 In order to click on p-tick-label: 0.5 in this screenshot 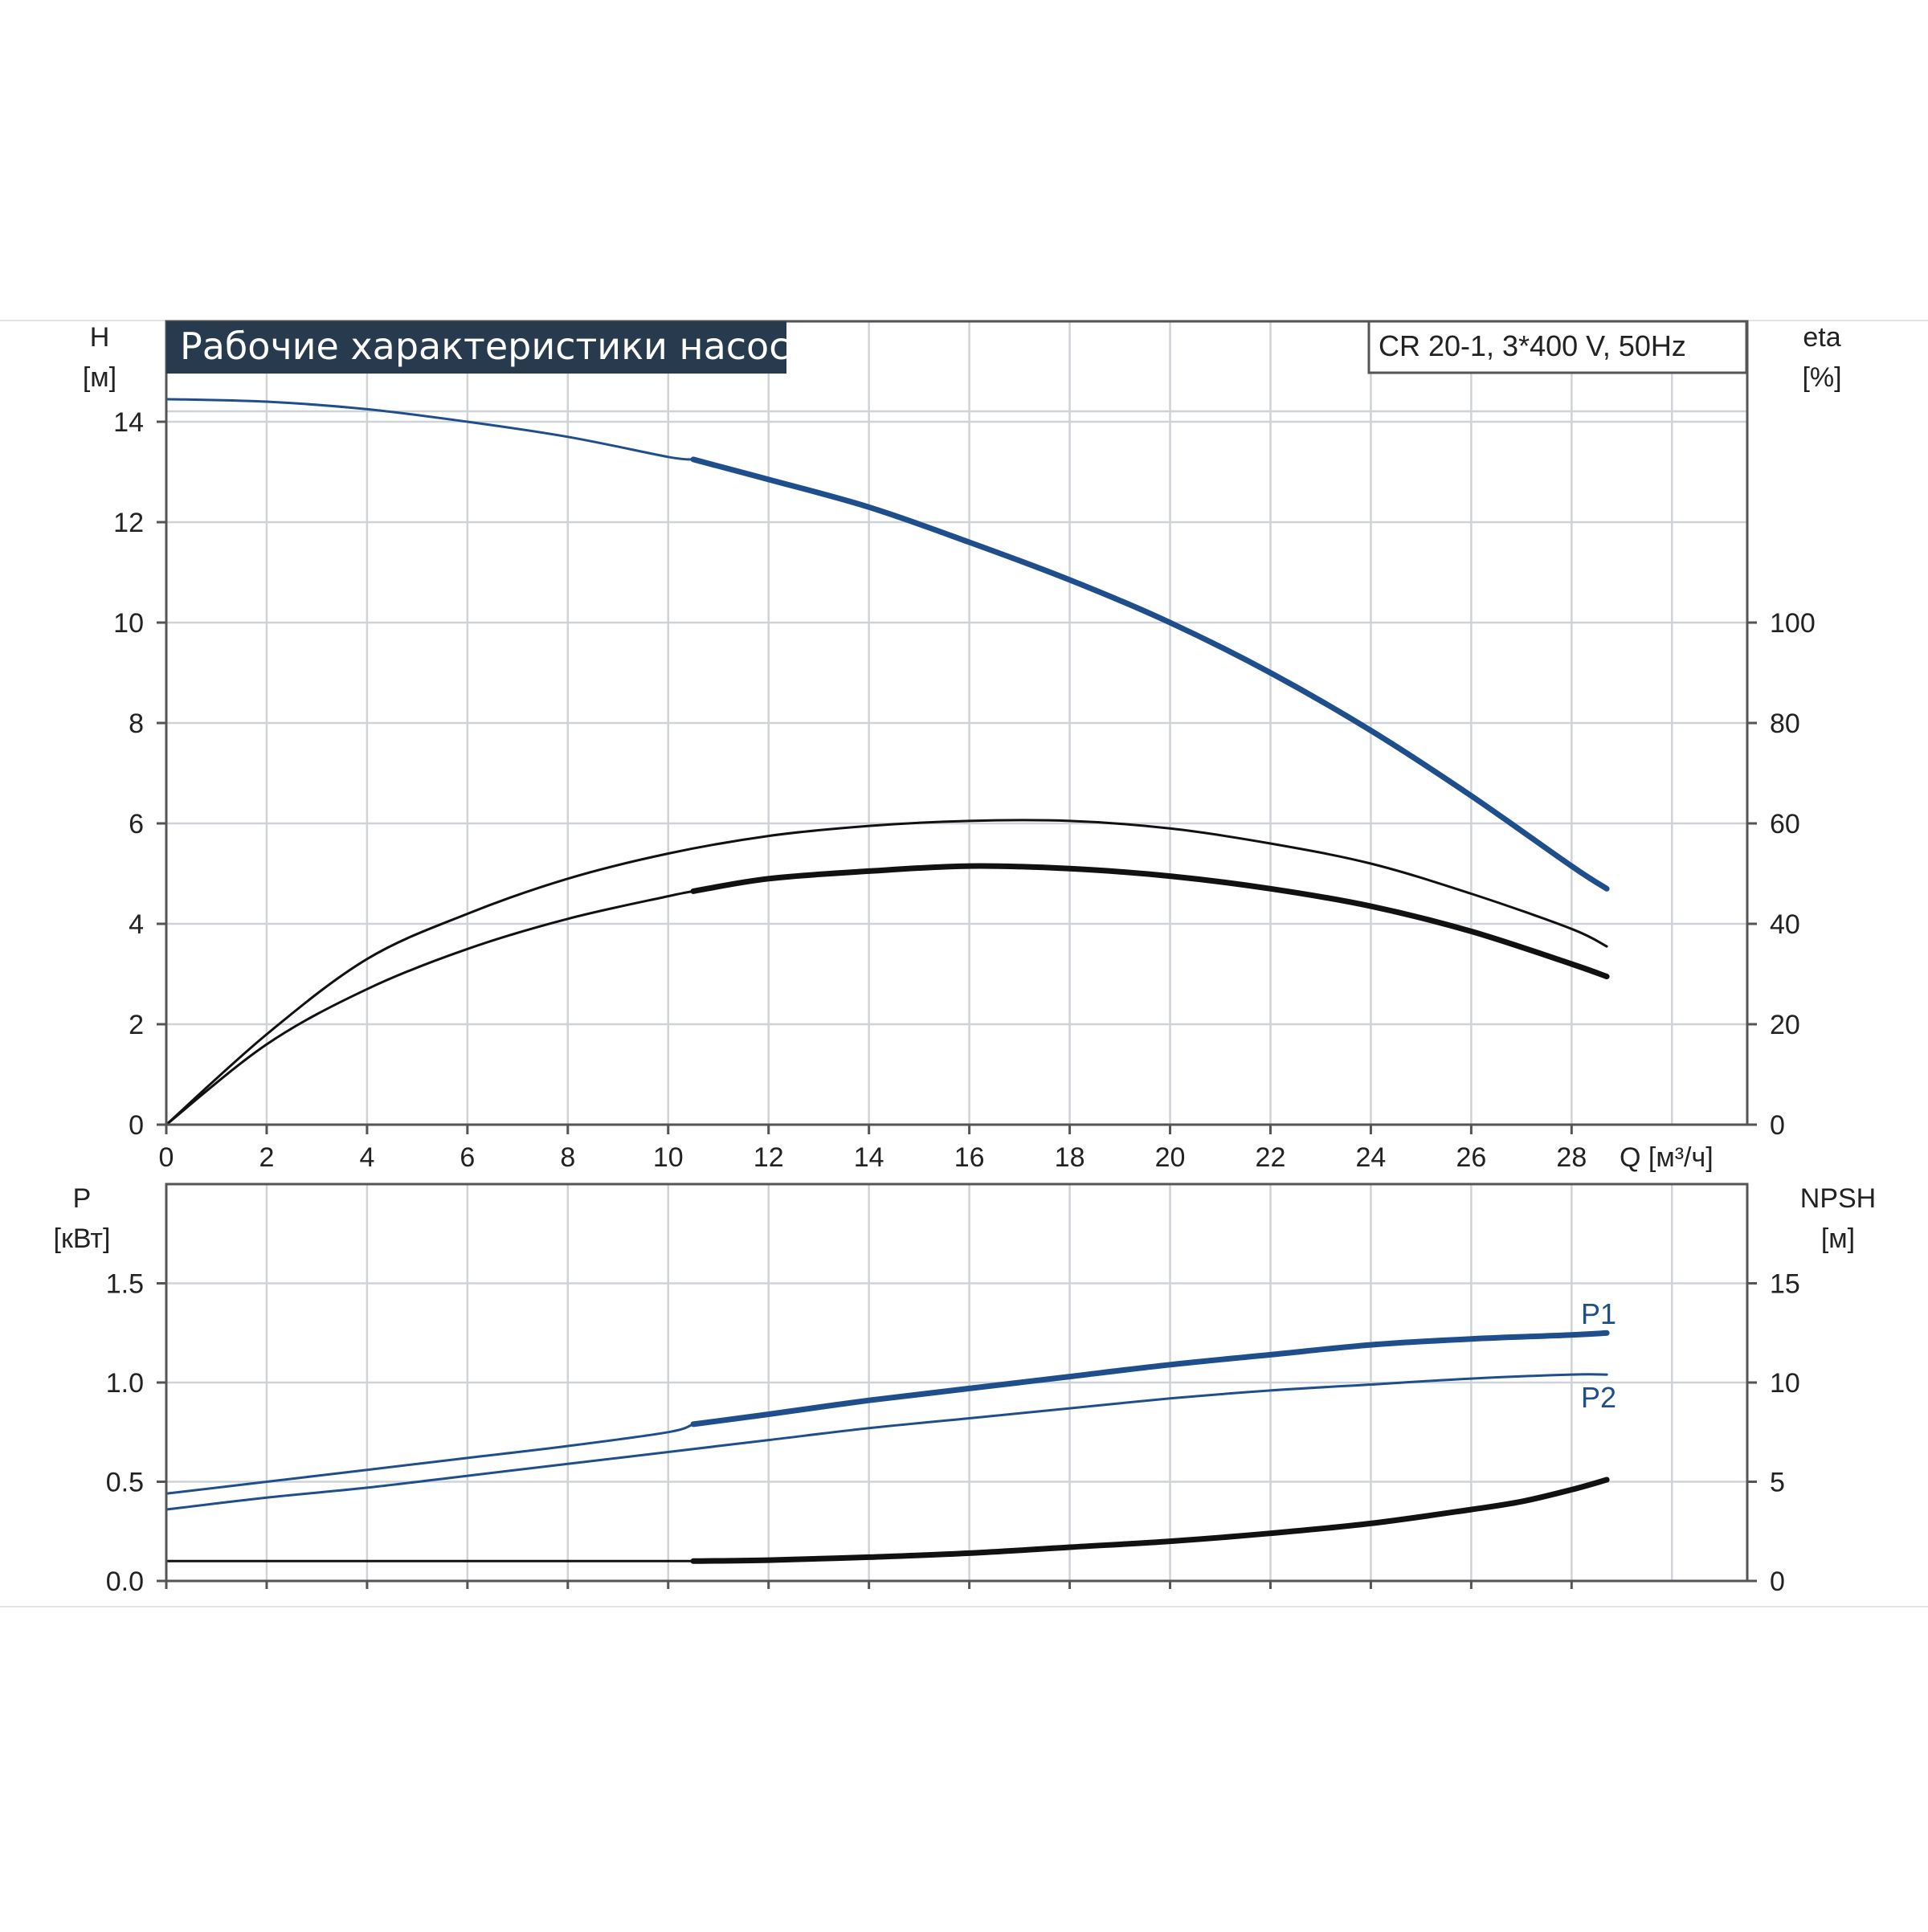, I will do `click(125, 1483)`.